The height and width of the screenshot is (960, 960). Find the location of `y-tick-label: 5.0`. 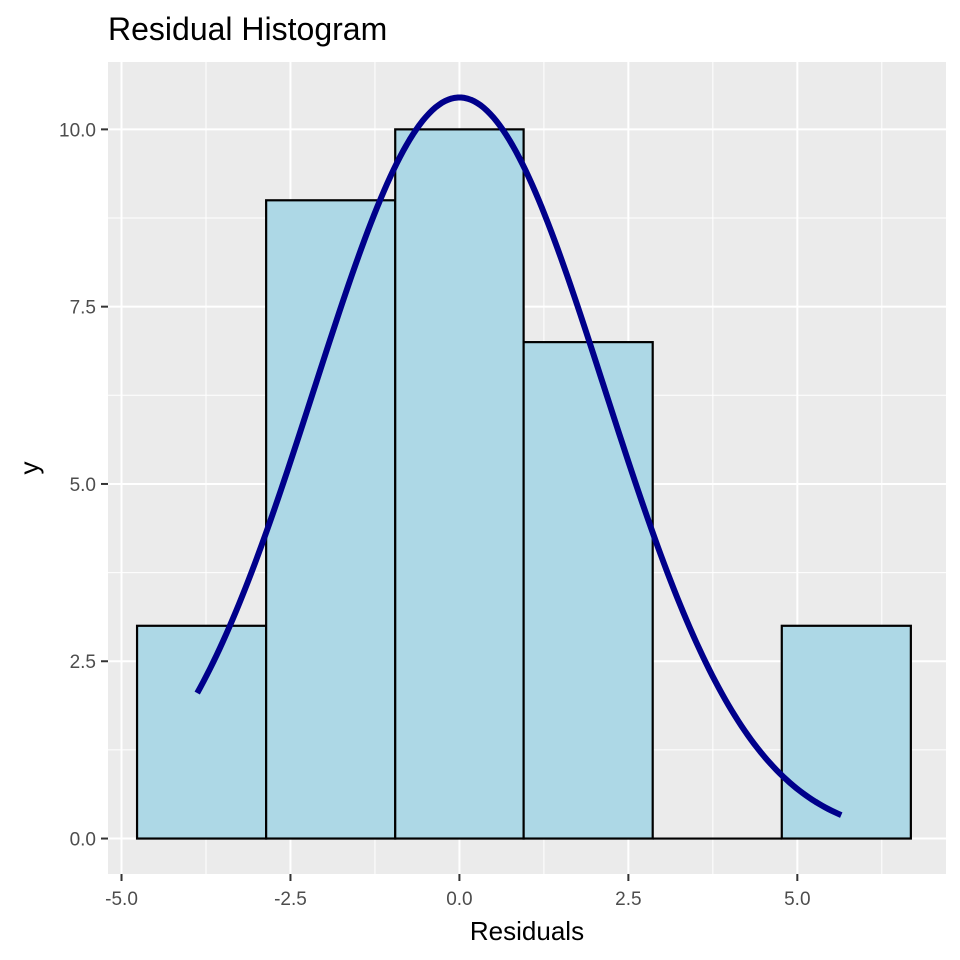

y-tick-label: 5.0 is located at coordinates (83, 485).